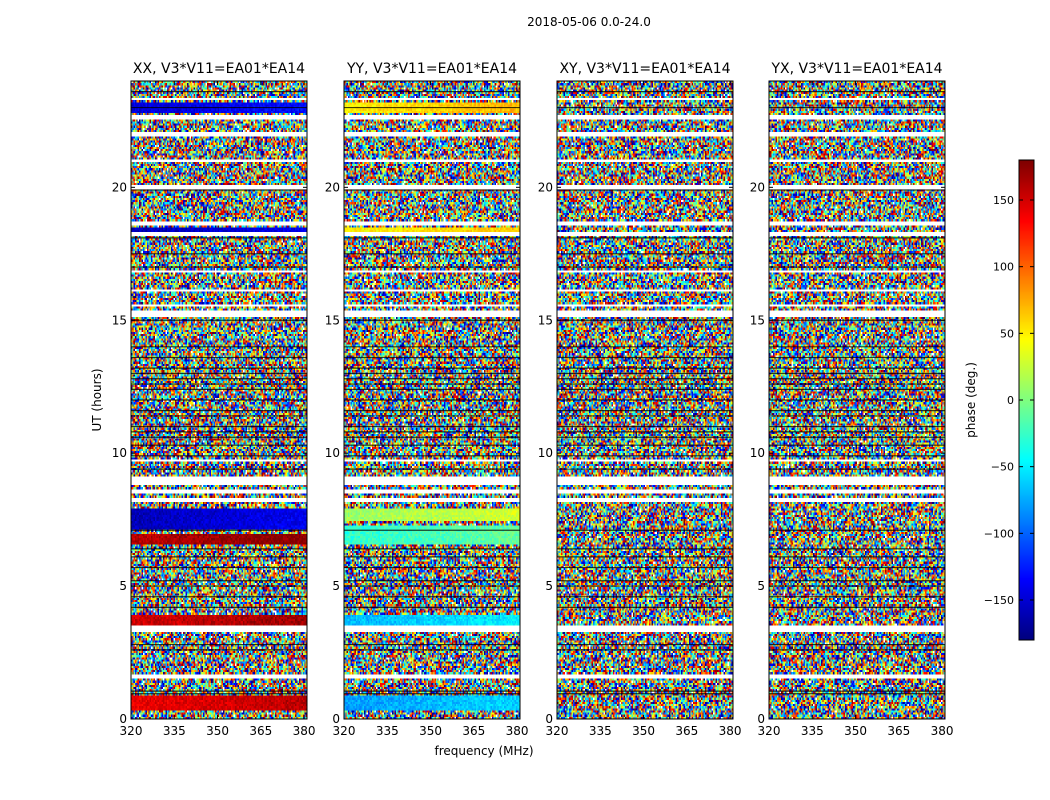 This screenshot has width=1050, height=800. What do you see at coordinates (999, 533) in the screenshot?
I see `colorbar-tick-label: −100` at bounding box center [999, 533].